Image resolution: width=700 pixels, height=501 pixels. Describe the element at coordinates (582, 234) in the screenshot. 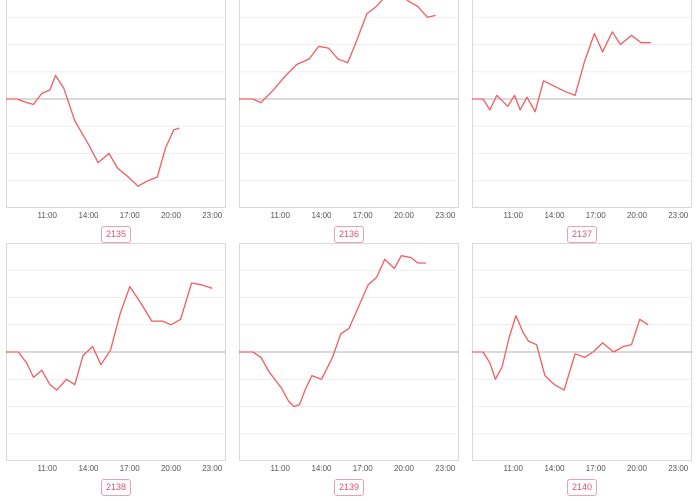

I see `chart-label-badge: 2137` at that location.